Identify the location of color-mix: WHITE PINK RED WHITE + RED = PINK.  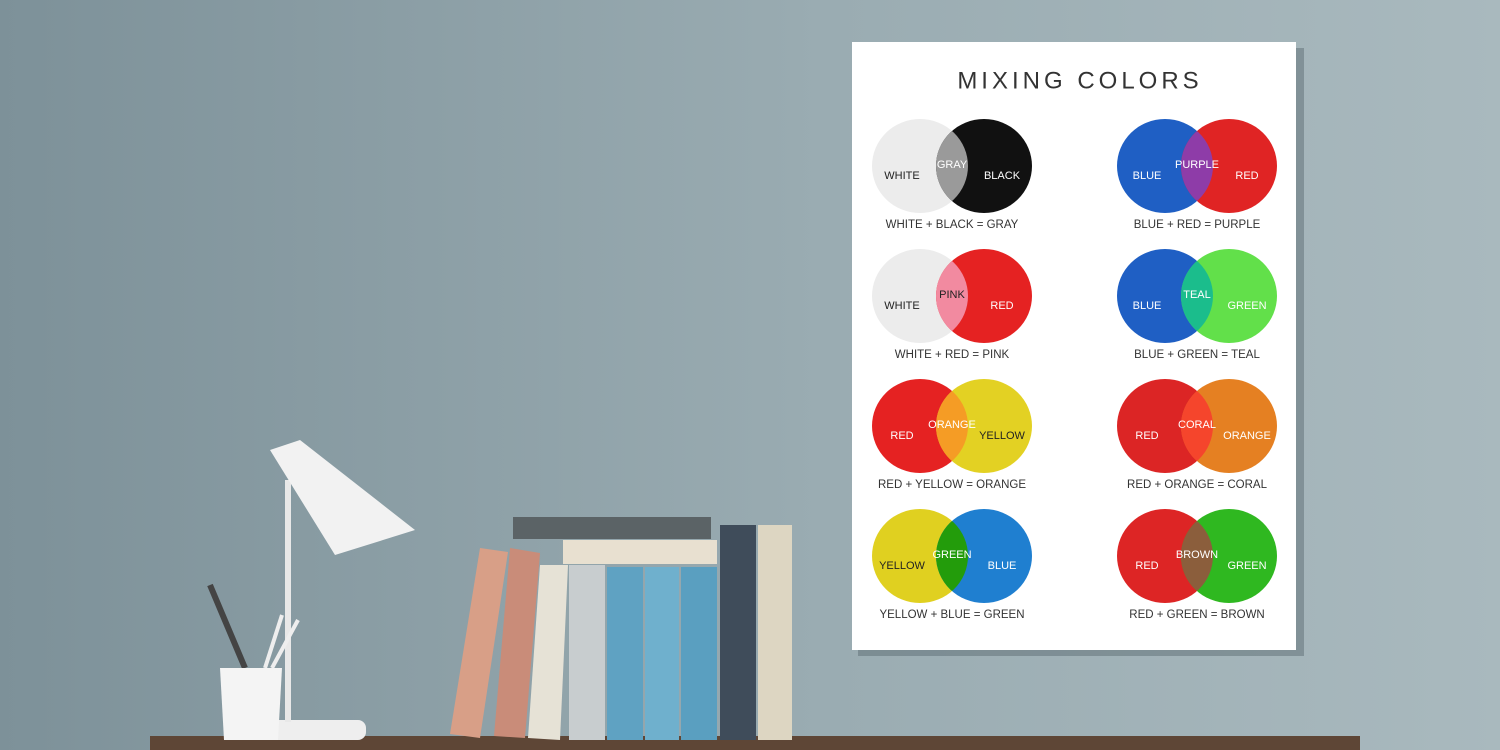
(952, 305).